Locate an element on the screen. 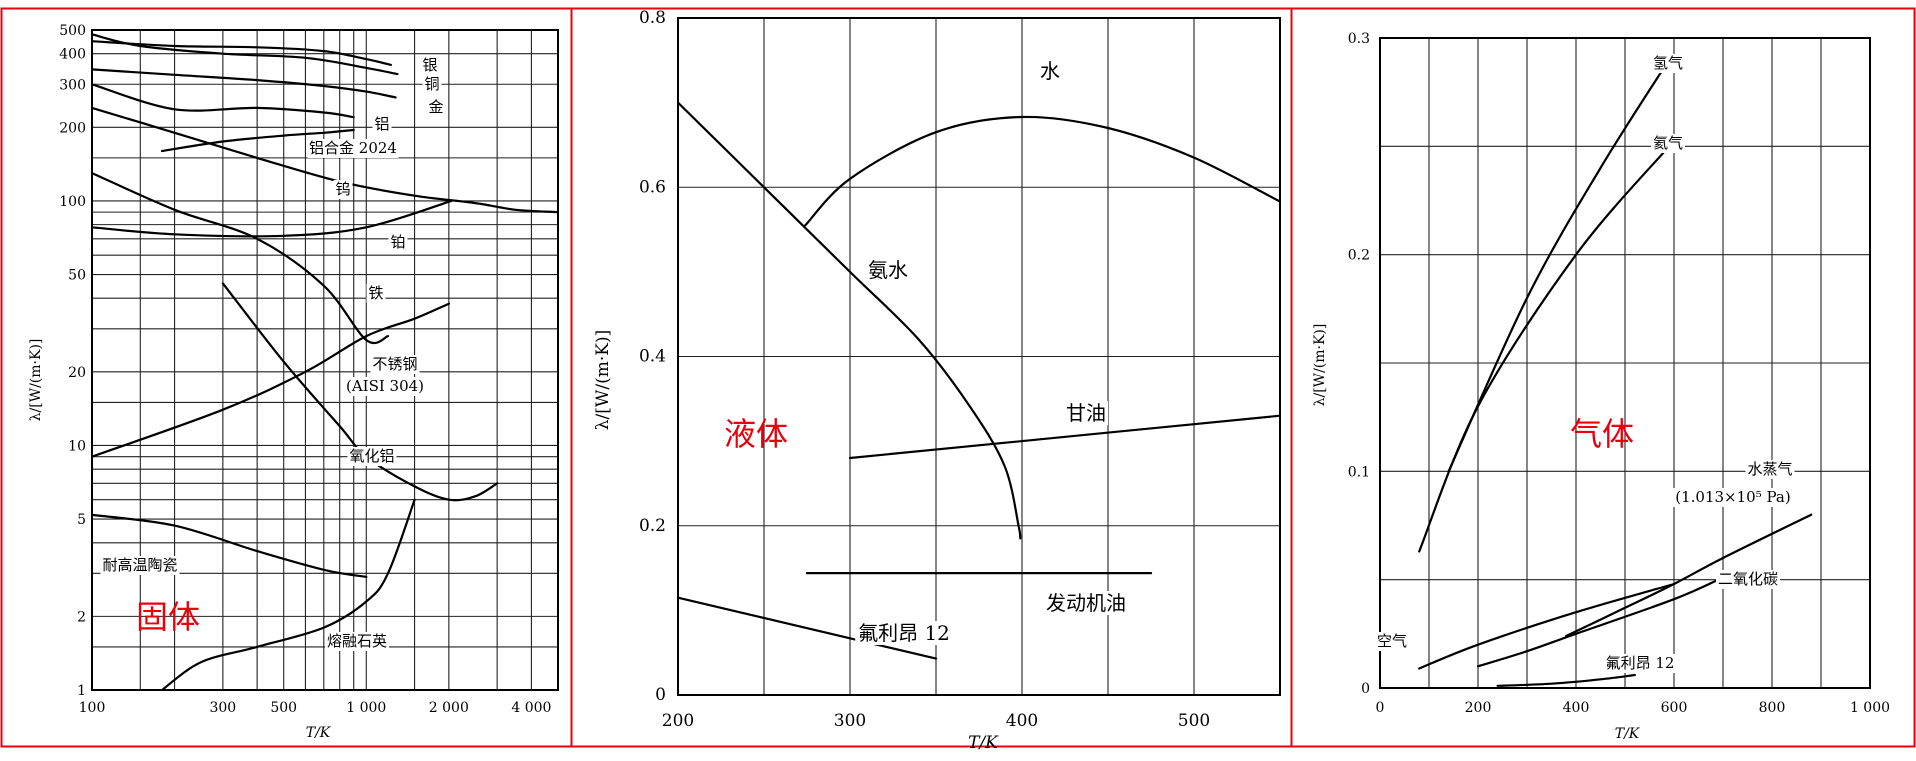 The height and width of the screenshot is (761, 1916). series-label-铂: 铂 is located at coordinates (397, 242).